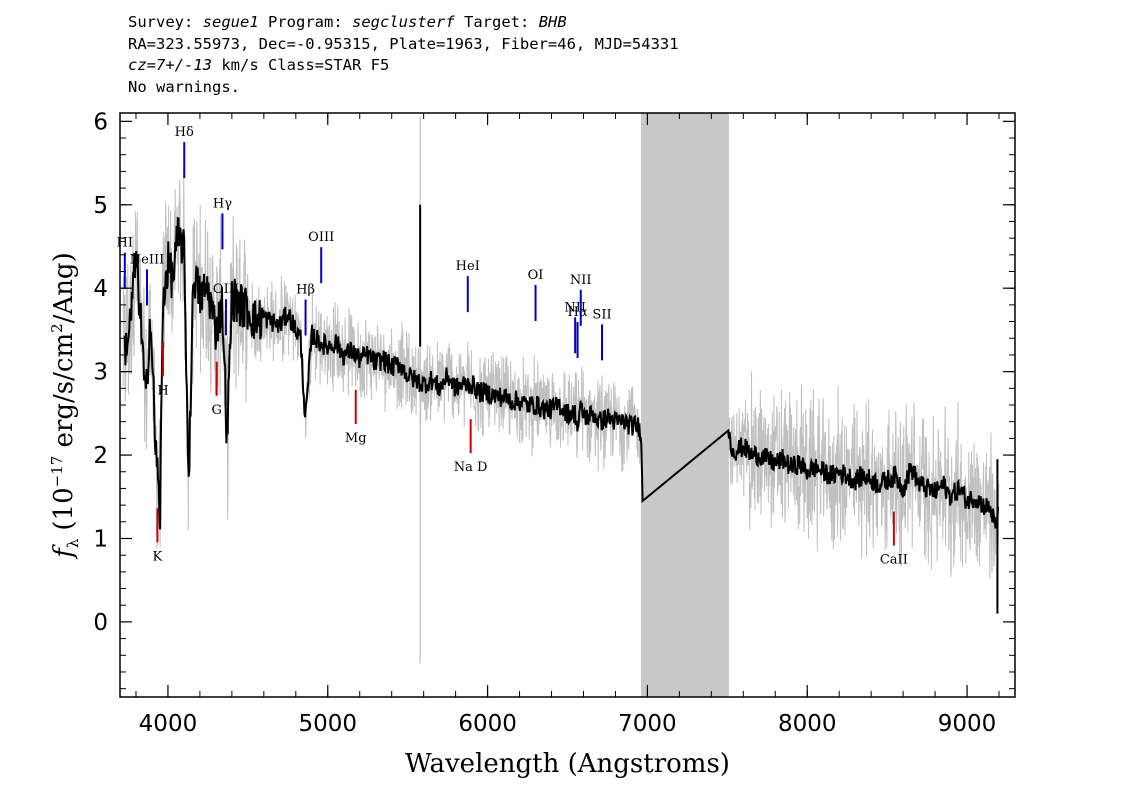 The image size is (1134, 810). What do you see at coordinates (100, 289) in the screenshot?
I see `y-tick-label-4: 4` at bounding box center [100, 289].